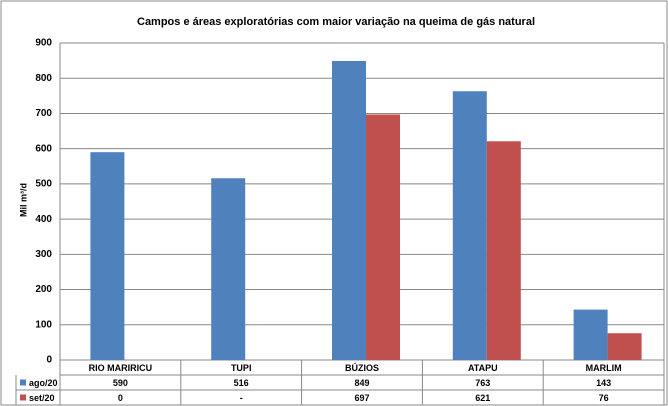  I want to click on x-tick-label: RIO MARIRICU, so click(121, 368).